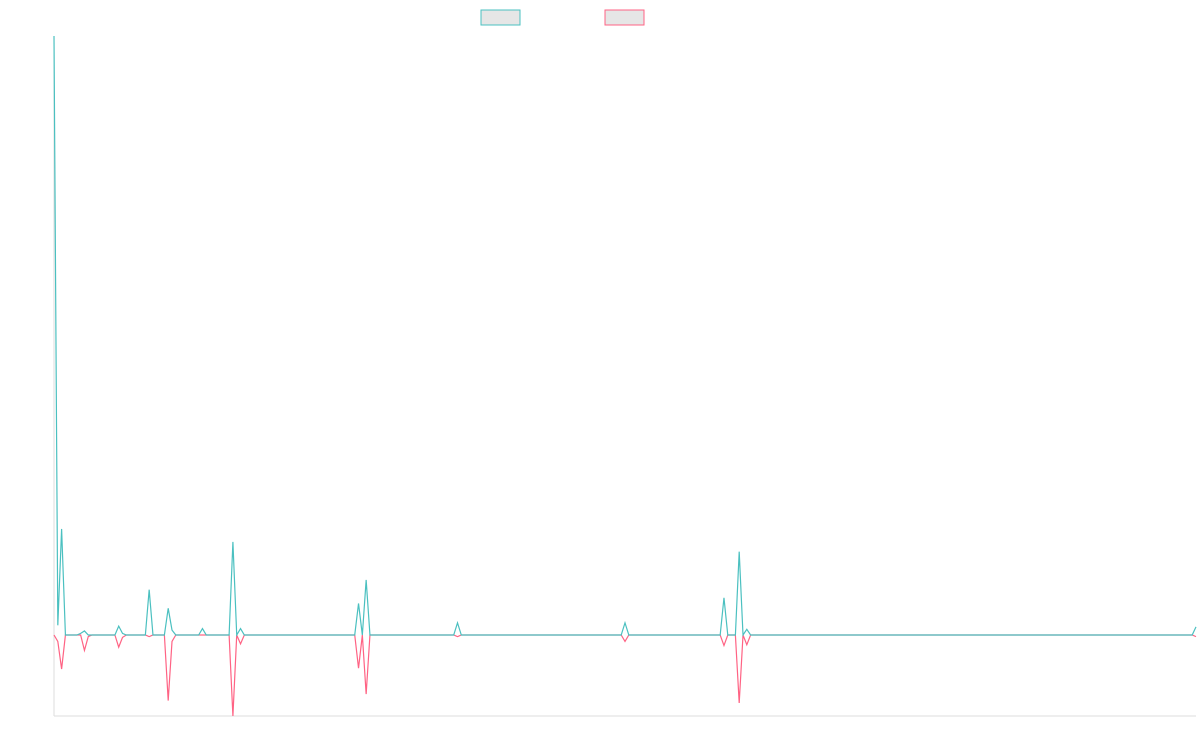 The width and height of the screenshot is (1200, 750). I want to click on legend-swatch-series-a, so click(500, 17).